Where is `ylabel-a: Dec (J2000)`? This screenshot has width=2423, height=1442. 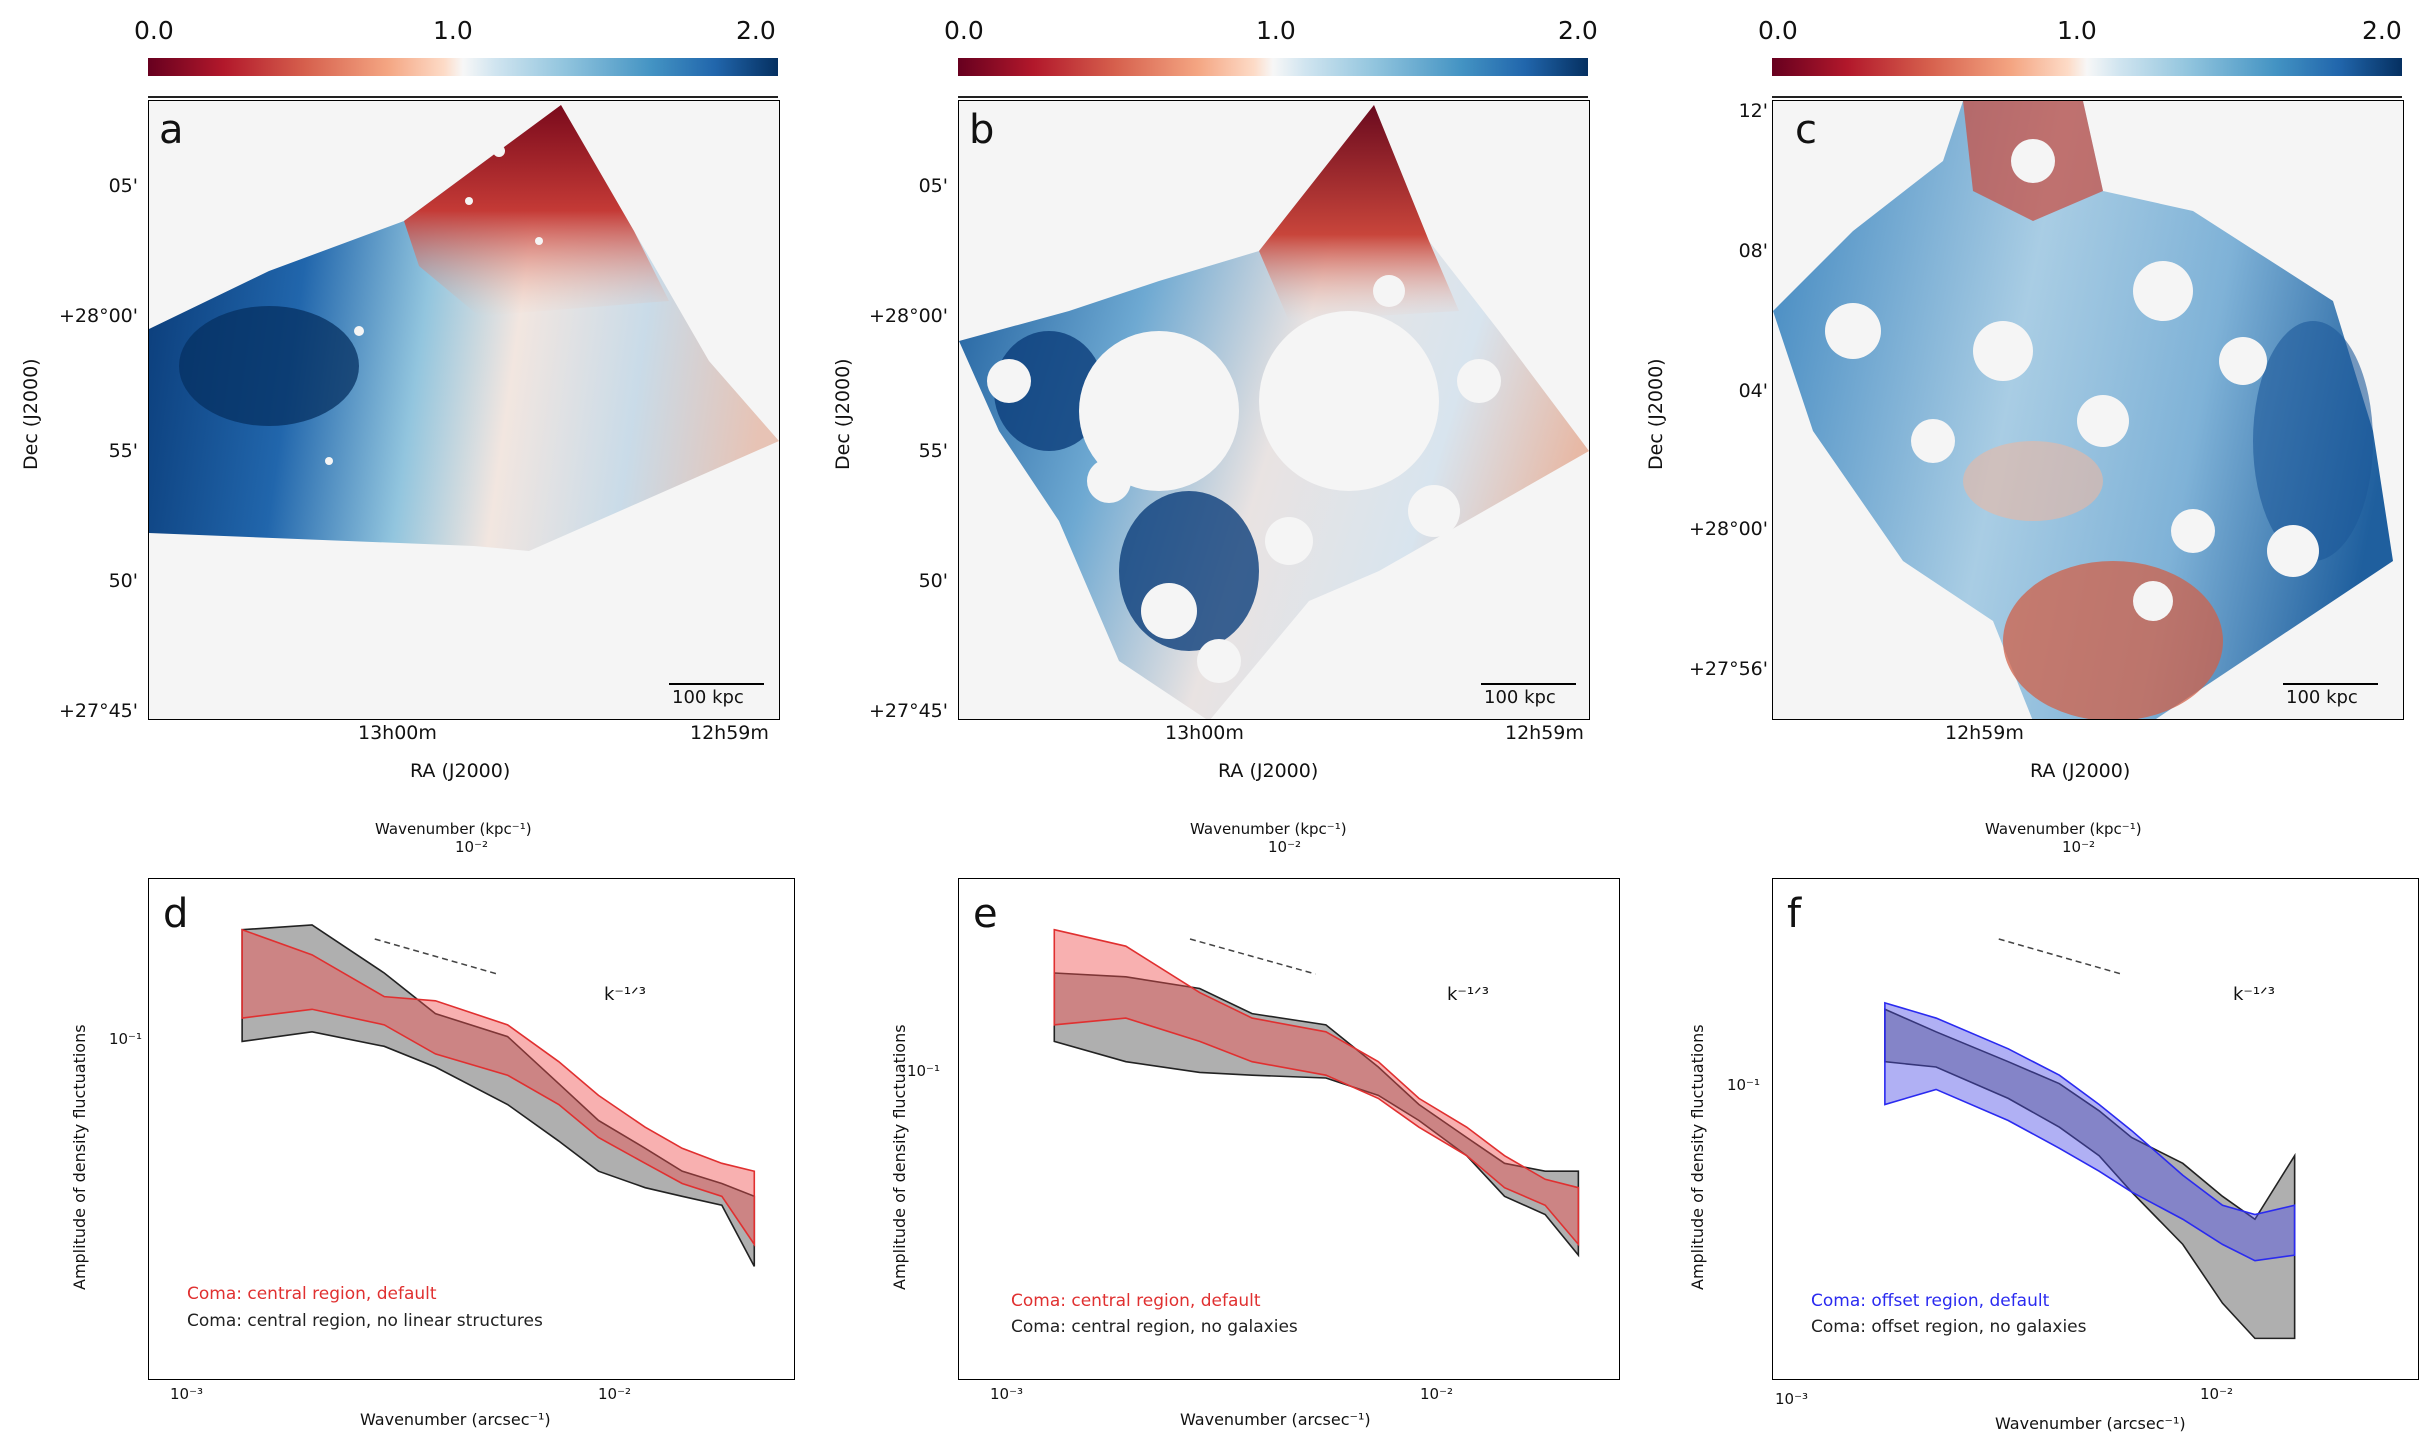 ylabel-a: Dec (J2000) is located at coordinates (31, 414).